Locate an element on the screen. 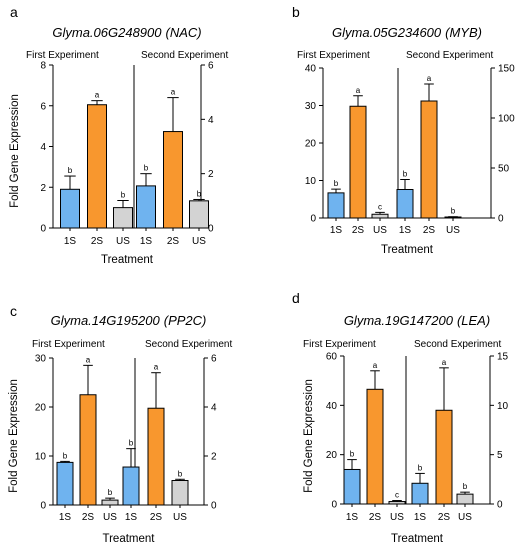 The height and width of the screenshot is (550, 530). panel-letter: c is located at coordinates (13, 311).